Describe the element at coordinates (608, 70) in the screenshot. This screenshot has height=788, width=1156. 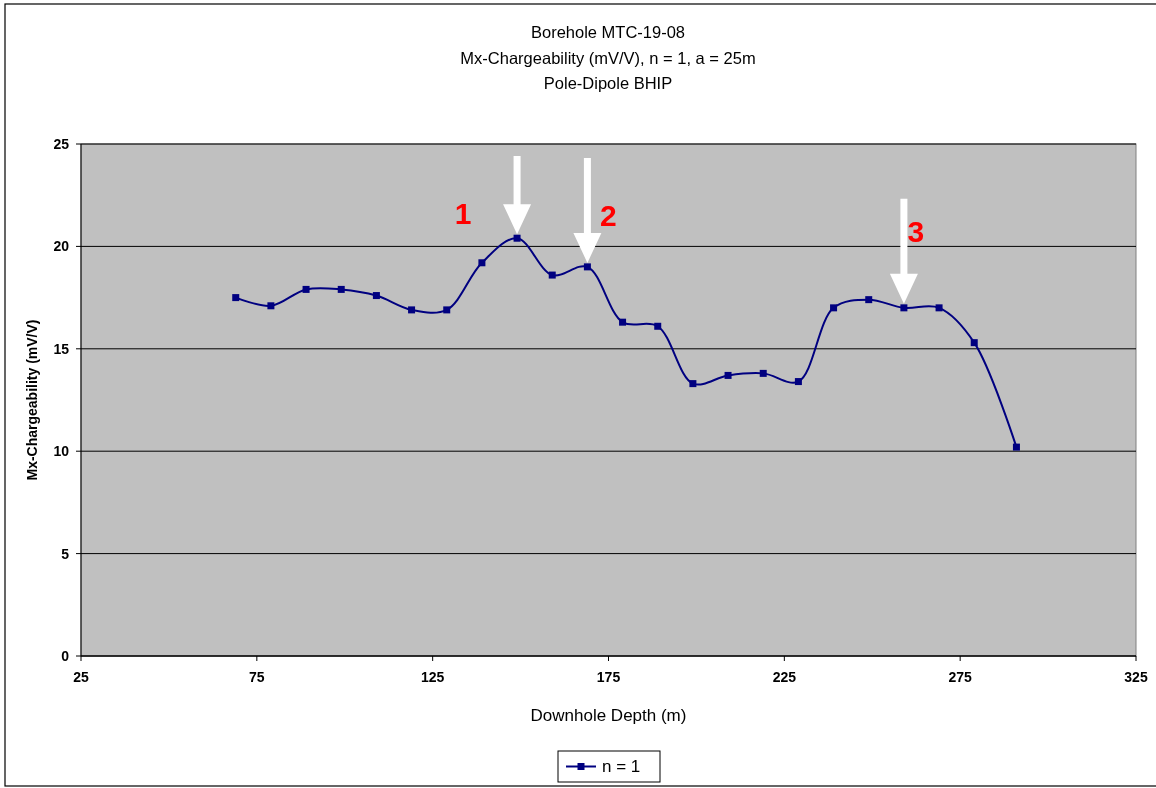
I see `chart-subtitle: Mx-Chargeability (mV/V), n = 1, a = 25m Pole-Dipole BHIP` at that location.